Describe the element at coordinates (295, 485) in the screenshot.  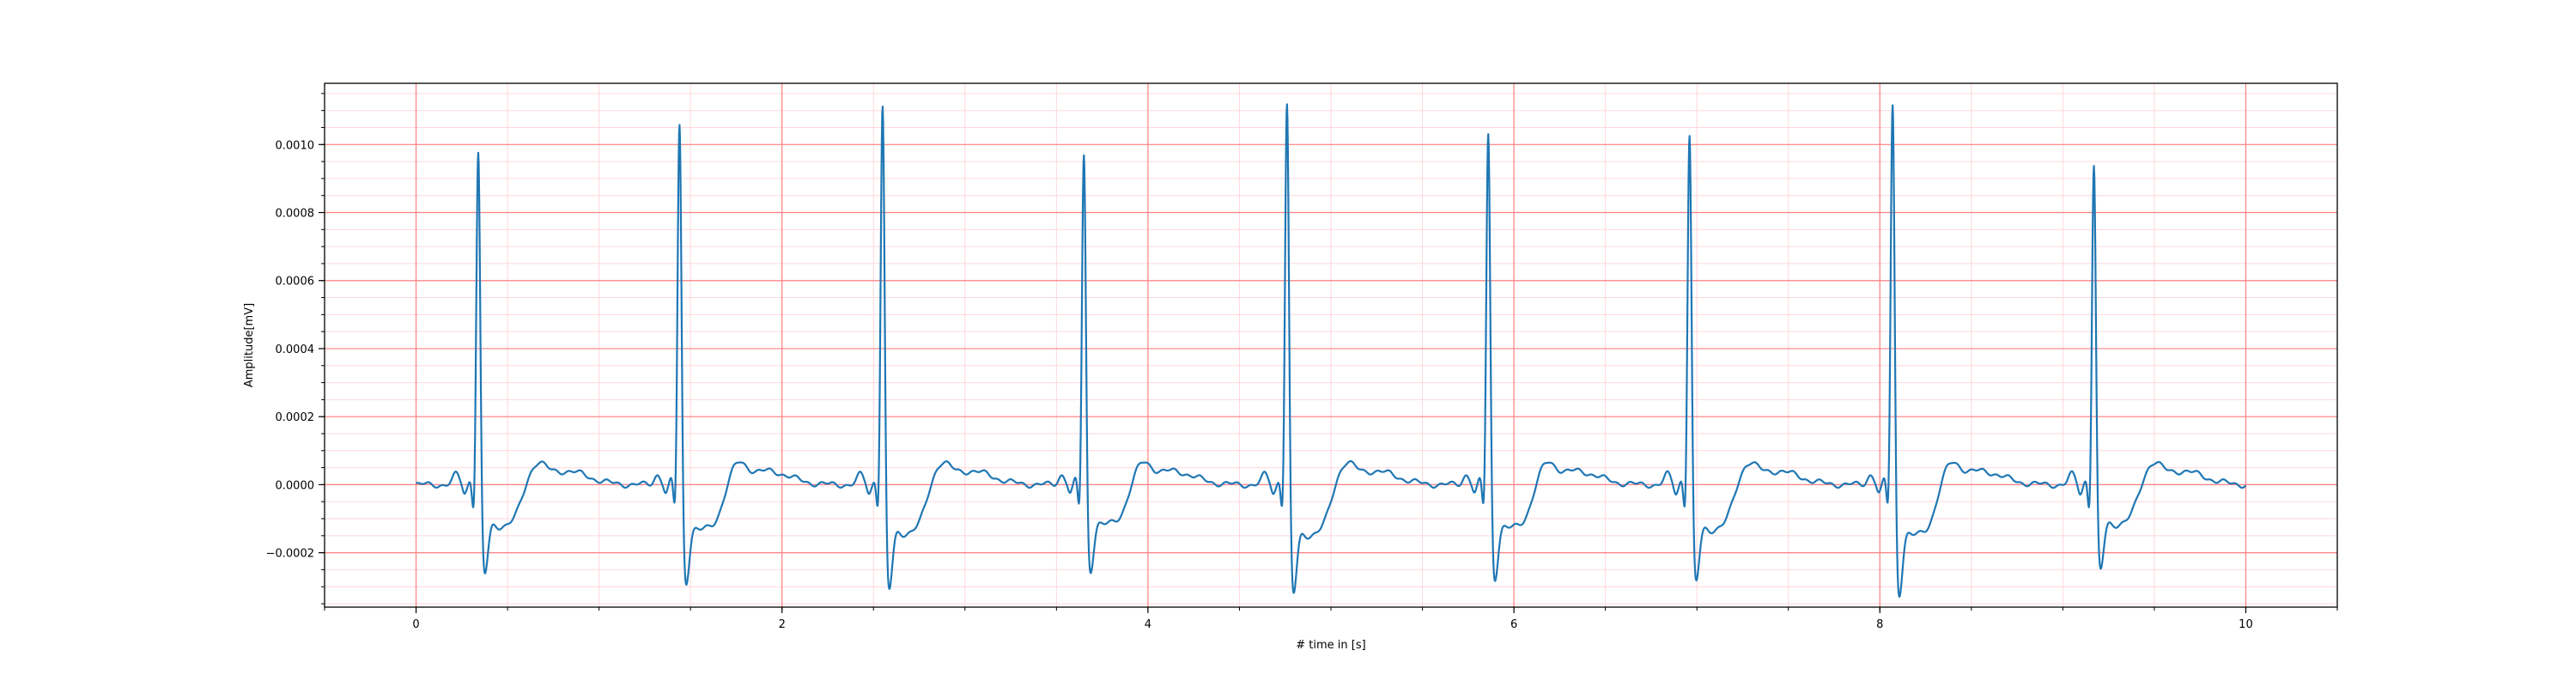
I see `y-tick-label: 0.0000` at that location.